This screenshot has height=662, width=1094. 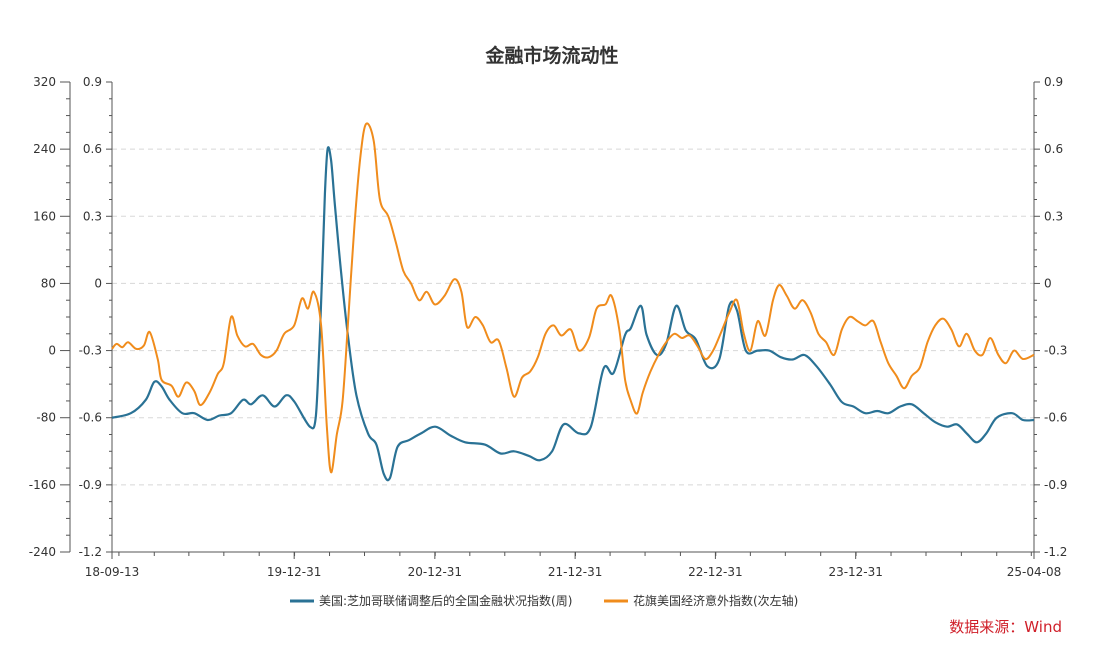 What do you see at coordinates (1055, 351) in the screenshot?
I see `right-y-tick-label: -0.3` at bounding box center [1055, 351].